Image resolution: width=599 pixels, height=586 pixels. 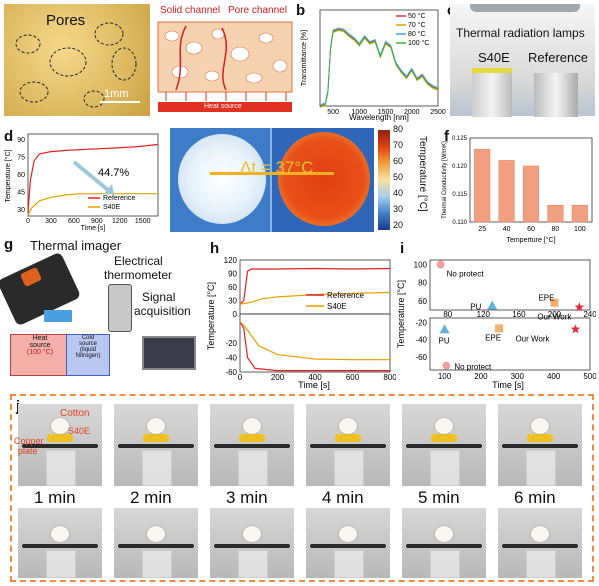 What do you see at coordinates (315, 377) in the screenshot?
I see `x-tick-label: 400` at bounding box center [315, 377].